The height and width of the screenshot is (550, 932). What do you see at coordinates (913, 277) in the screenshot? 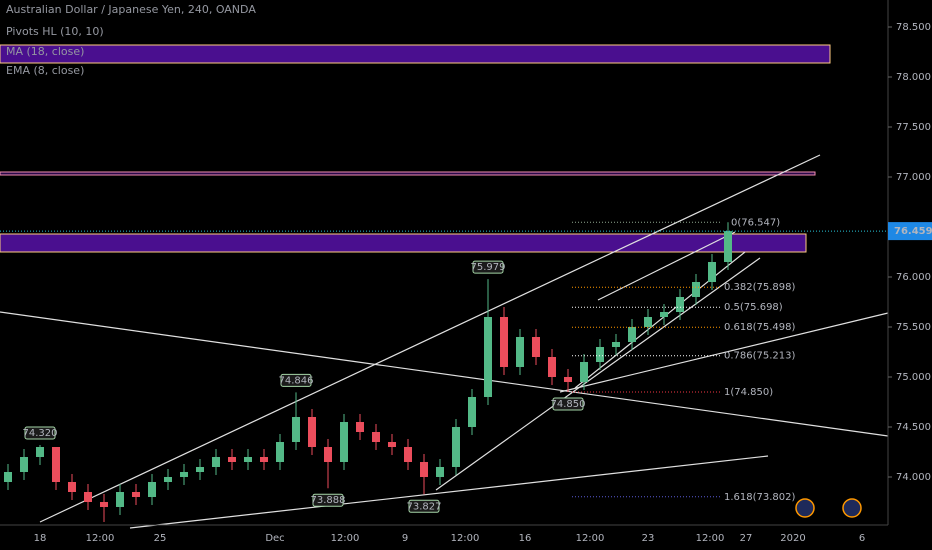
I see `y-tick-label: 76.000` at bounding box center [913, 277].